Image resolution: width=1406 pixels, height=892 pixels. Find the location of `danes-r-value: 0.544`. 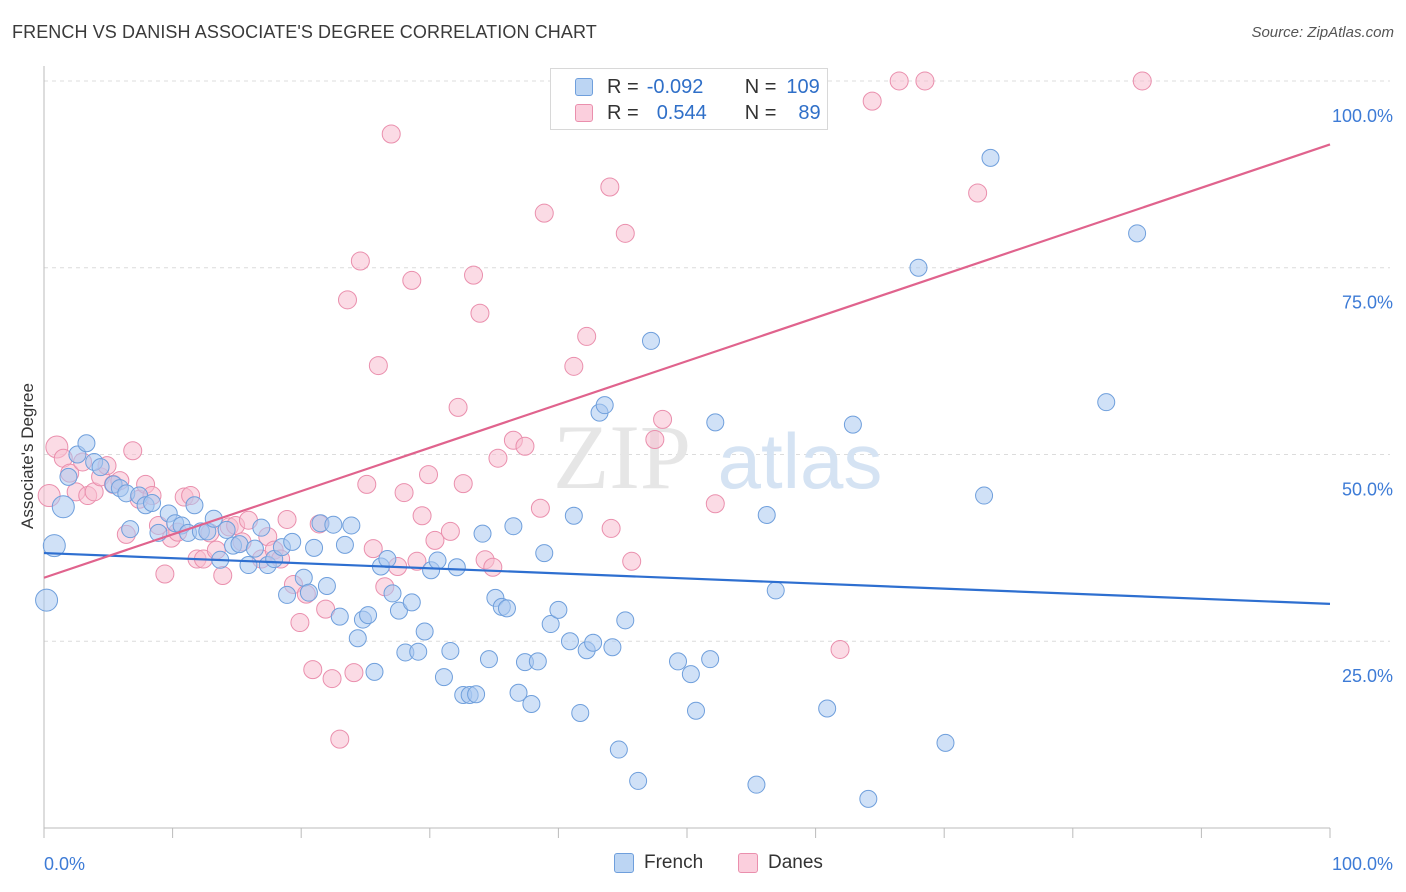

danes-r-value: 0.544 is located at coordinates (681, 112).